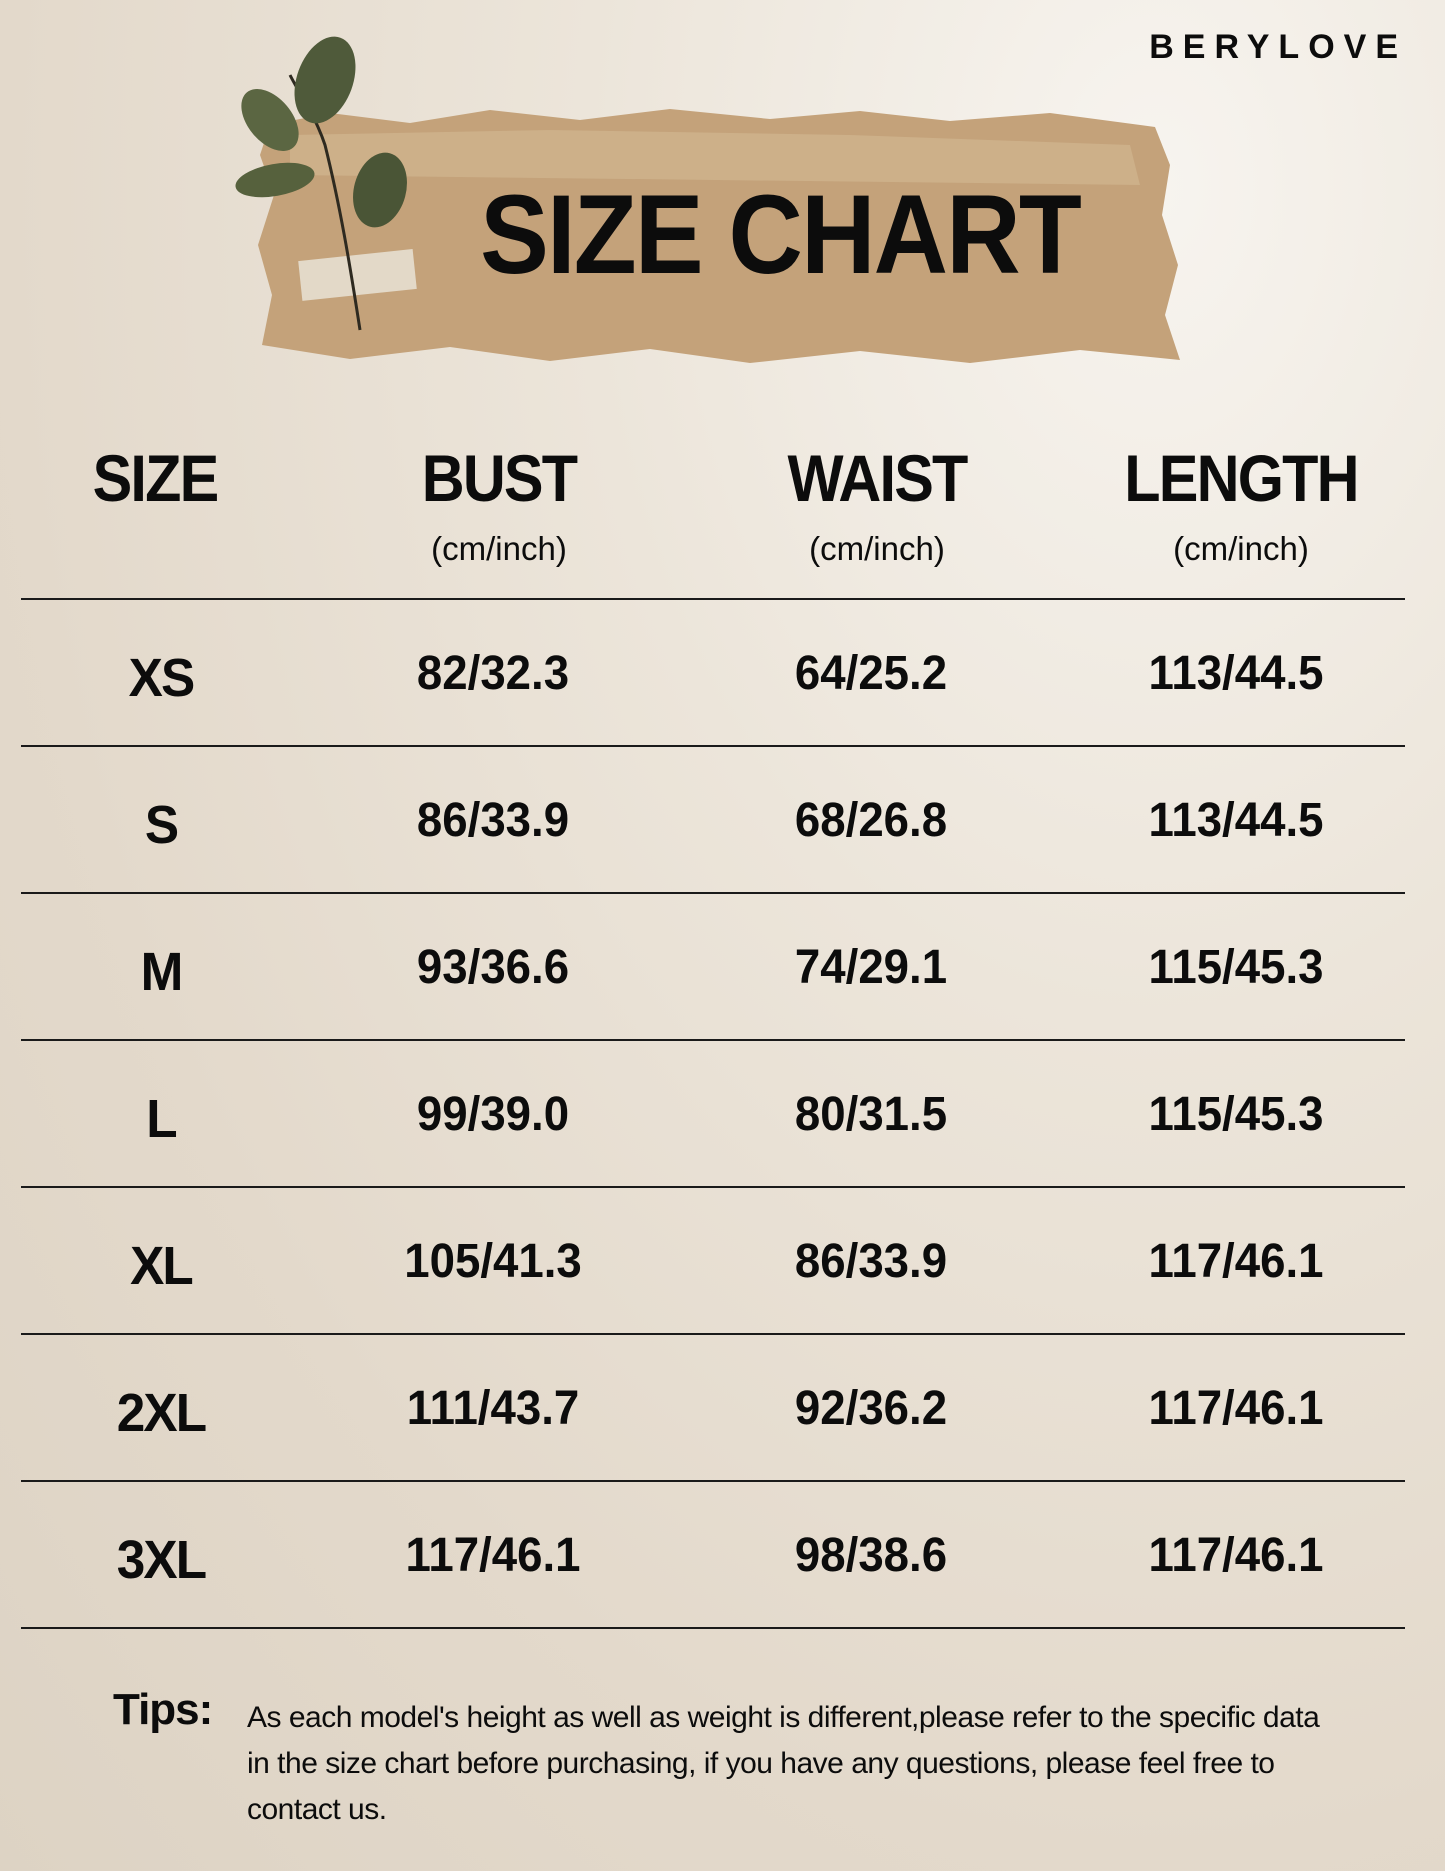 The height and width of the screenshot is (1871, 1445). Describe the element at coordinates (161, 1560) in the screenshot. I see `size-cell: 3XL` at that location.